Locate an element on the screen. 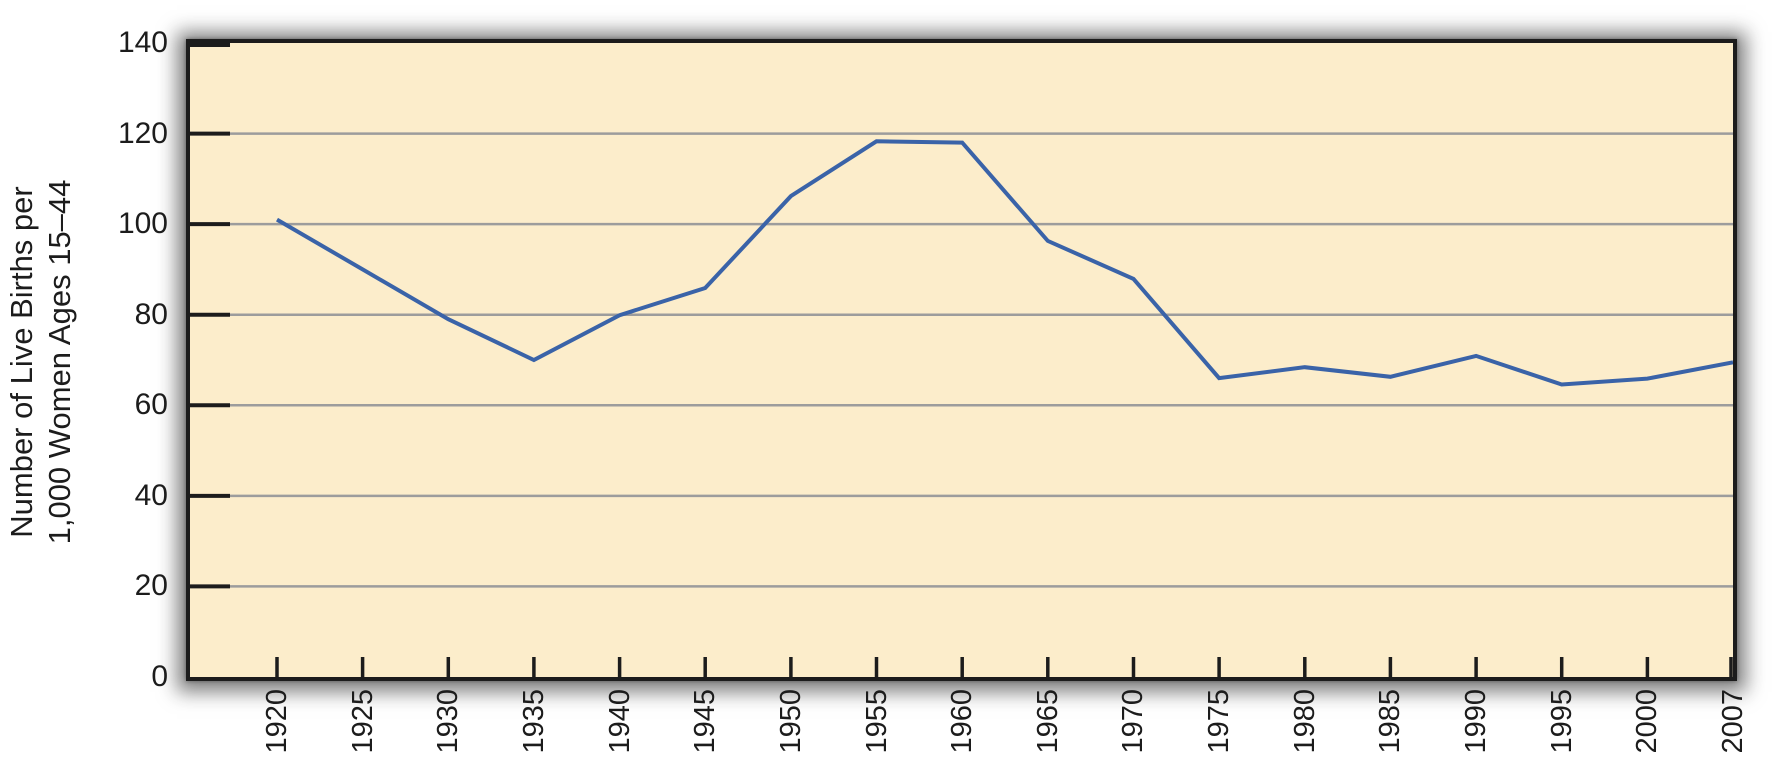 Image resolution: width=1772 pixels, height=773 pixels. y-tick-label-40: 40 is located at coordinates (151, 495).